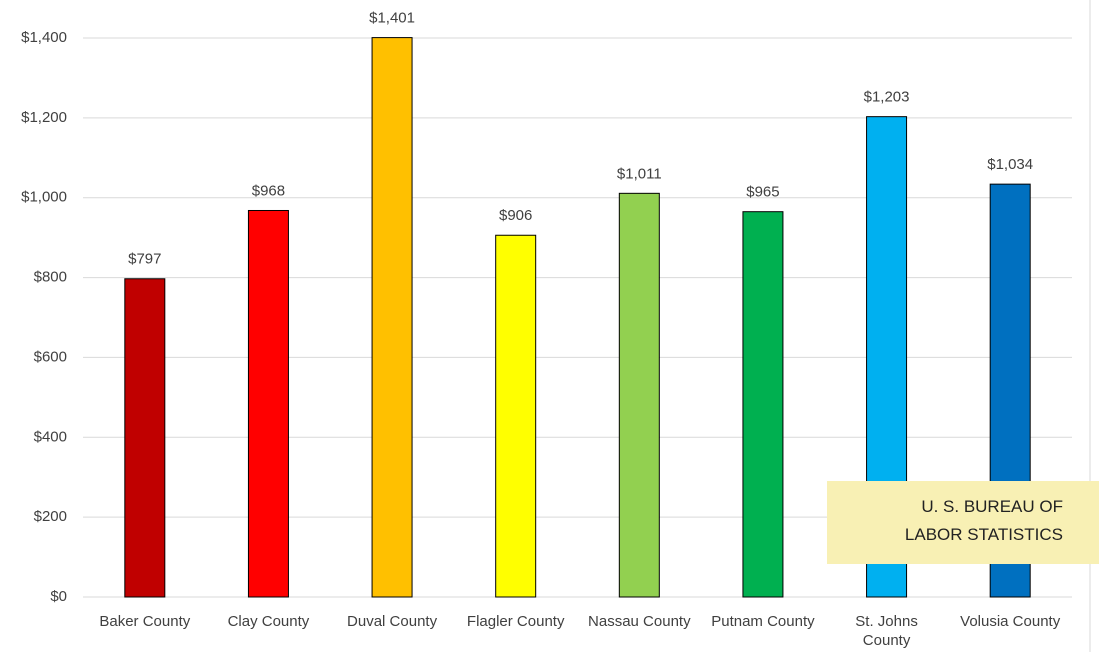  I want to click on y-tick-label: $1,000, so click(44, 197).